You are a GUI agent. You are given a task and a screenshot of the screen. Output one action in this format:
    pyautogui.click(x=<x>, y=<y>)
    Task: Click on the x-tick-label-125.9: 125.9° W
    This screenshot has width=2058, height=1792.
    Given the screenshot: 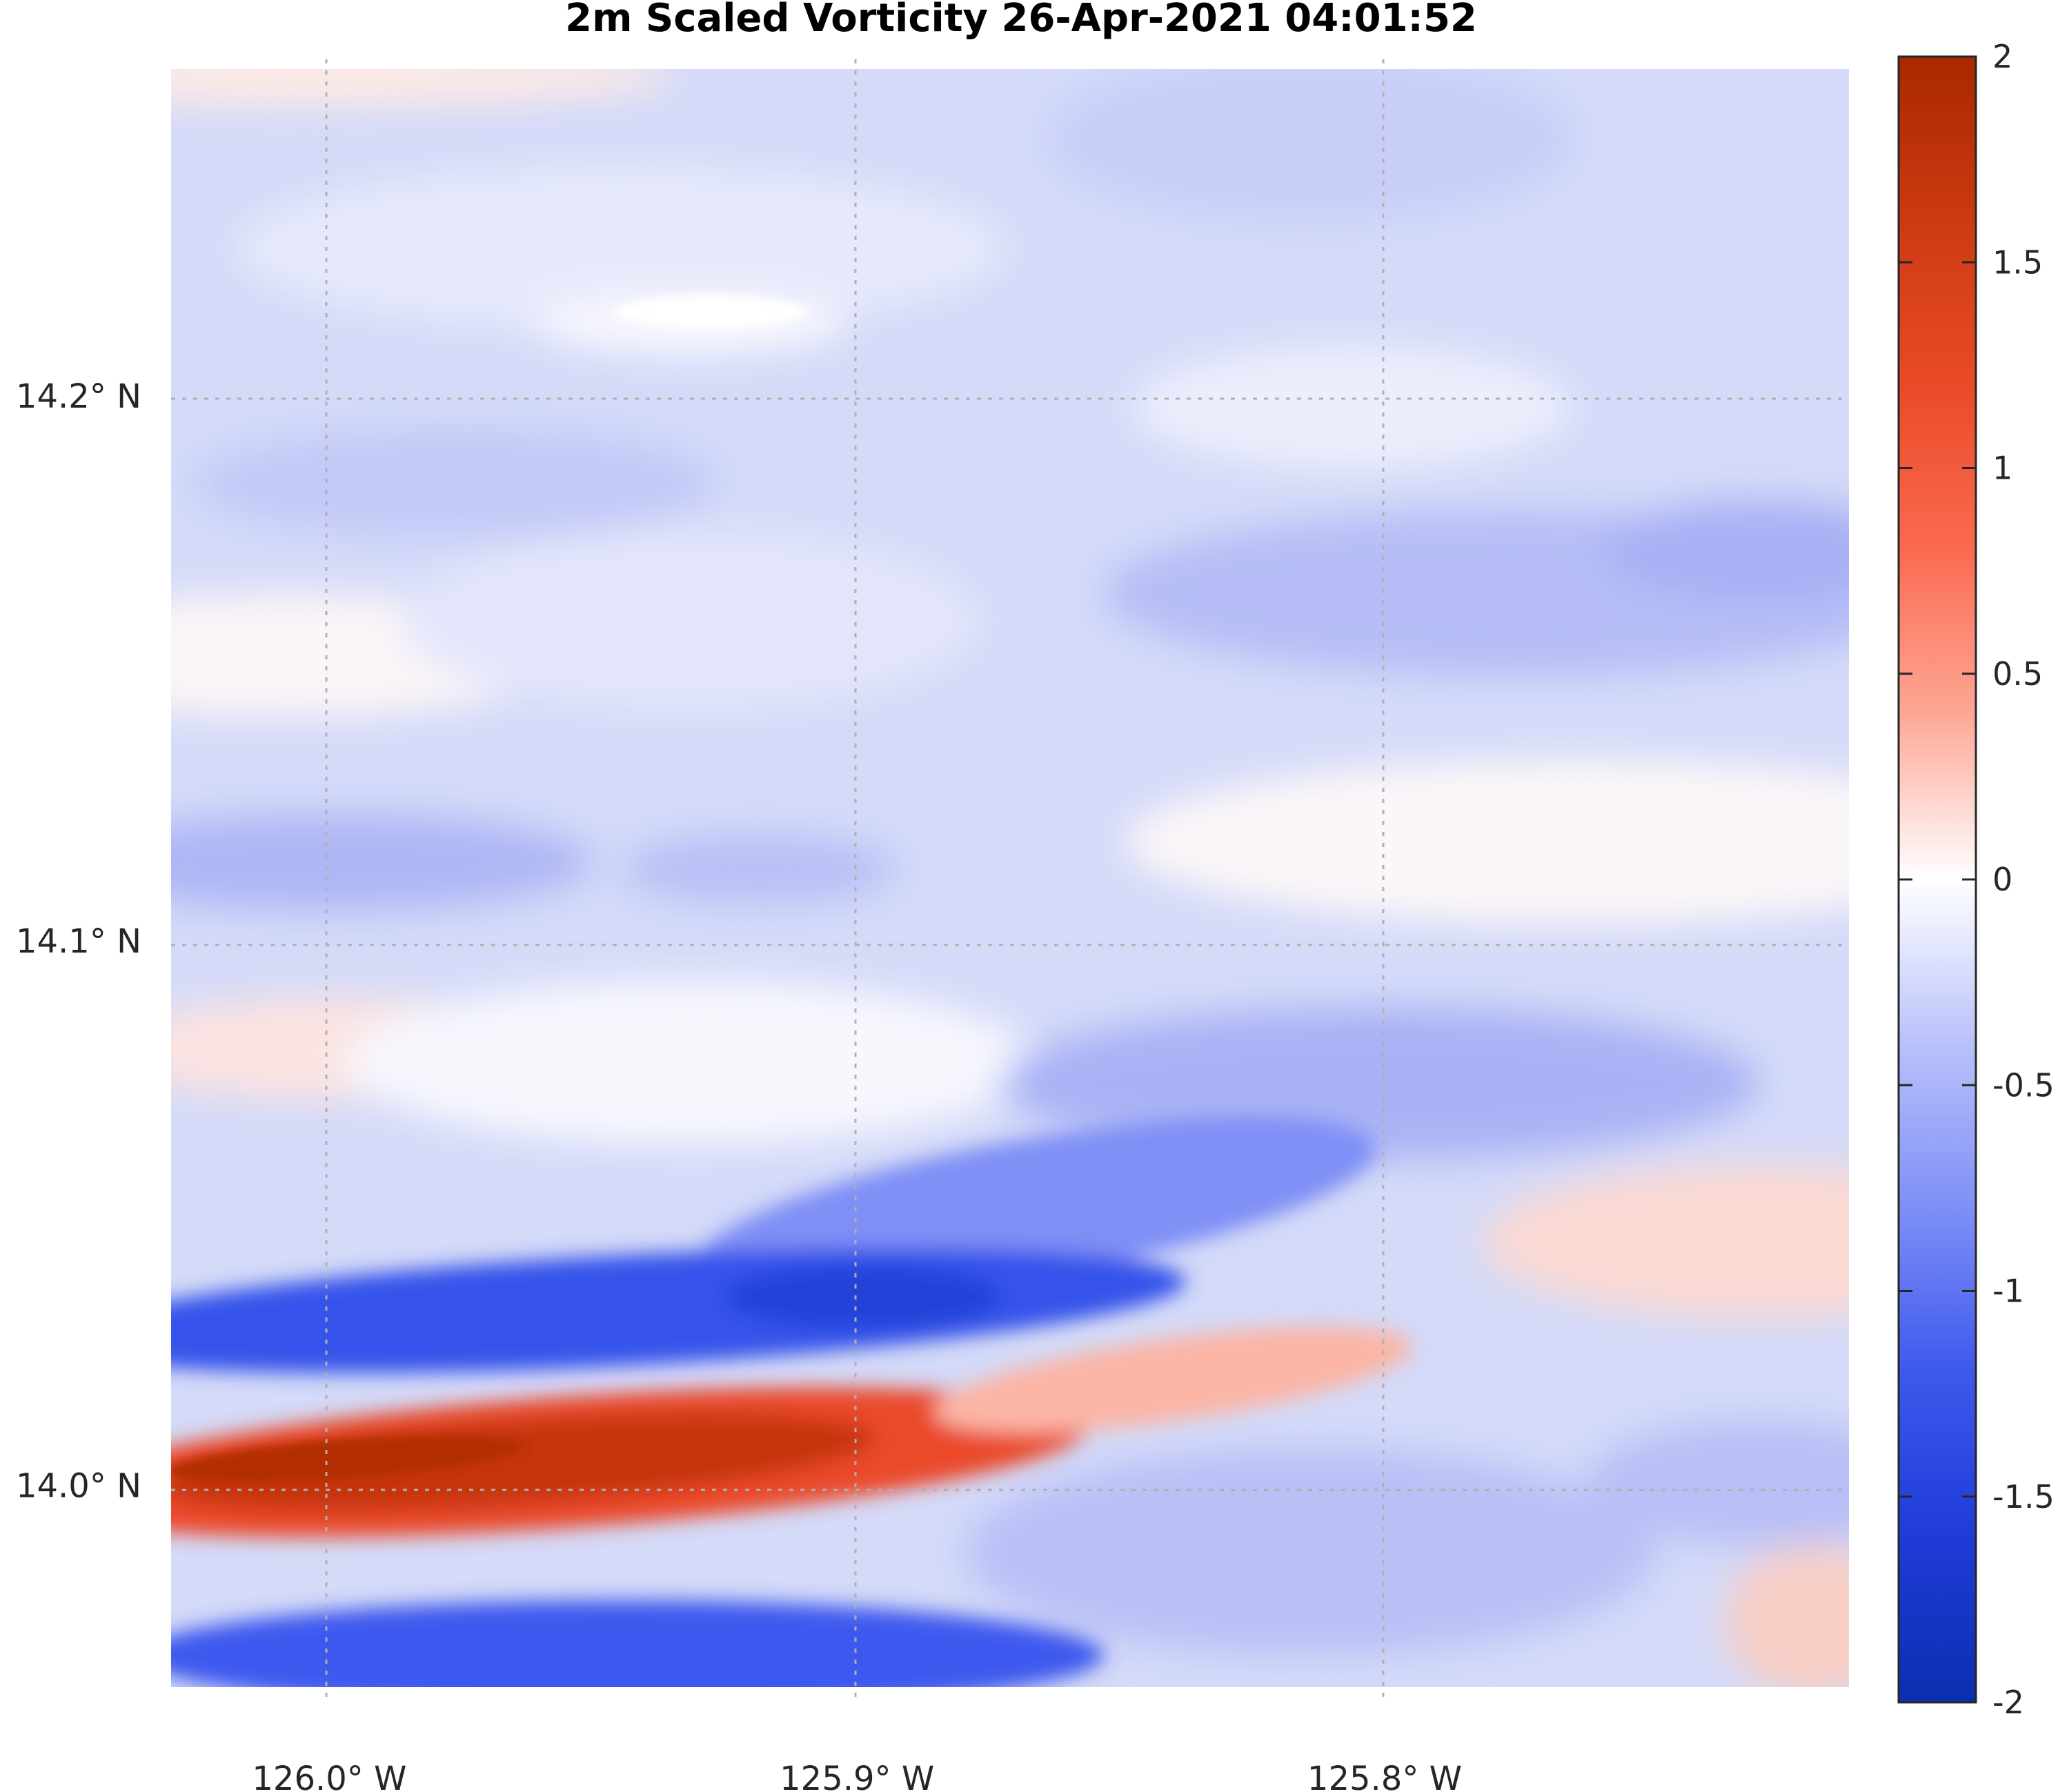 What is the action you would take?
    pyautogui.click(x=857, y=1776)
    